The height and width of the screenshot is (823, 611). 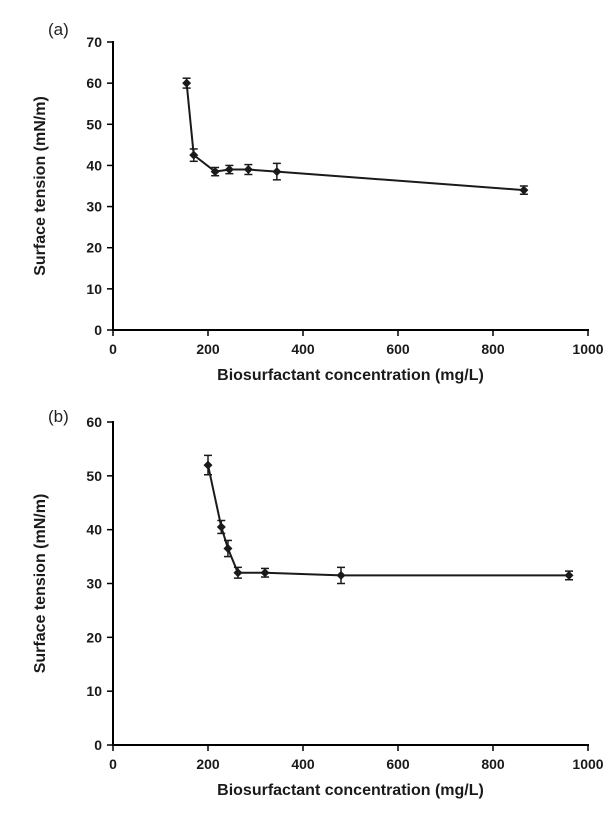 What do you see at coordinates (58, 416) in the screenshot?
I see `panel-b-label: (b)` at bounding box center [58, 416].